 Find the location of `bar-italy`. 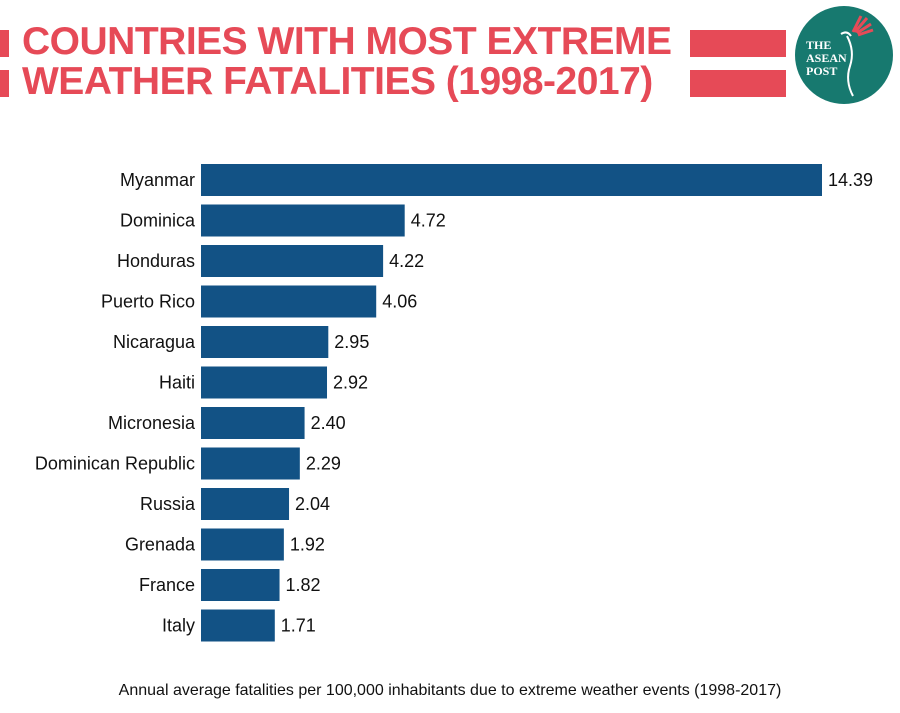

bar-italy is located at coordinates (238, 625).